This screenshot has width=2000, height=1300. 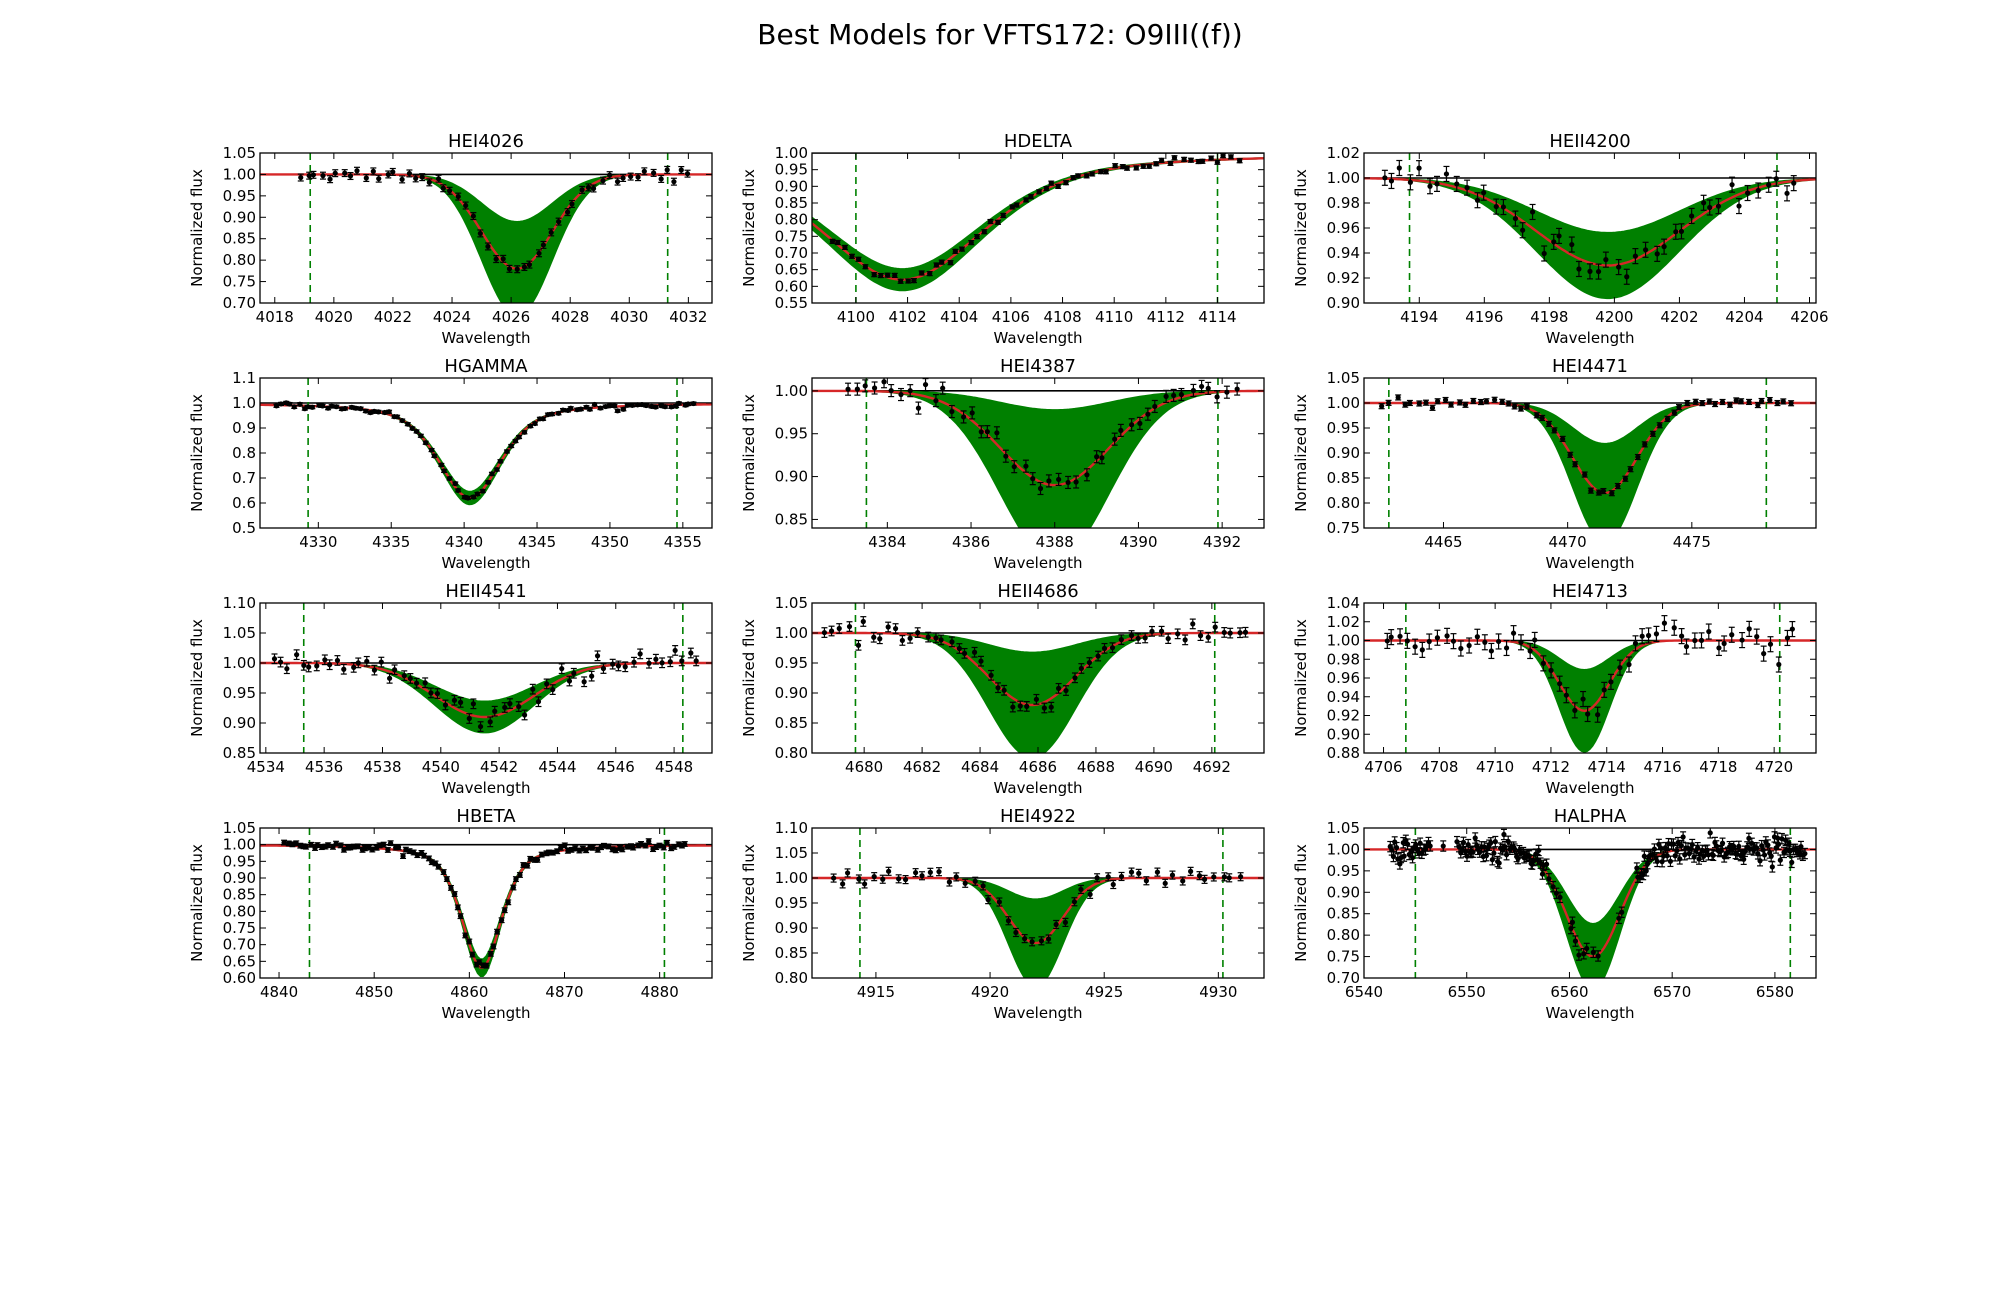 I want to click on x-tick-label: 4345, so click(x=537, y=542).